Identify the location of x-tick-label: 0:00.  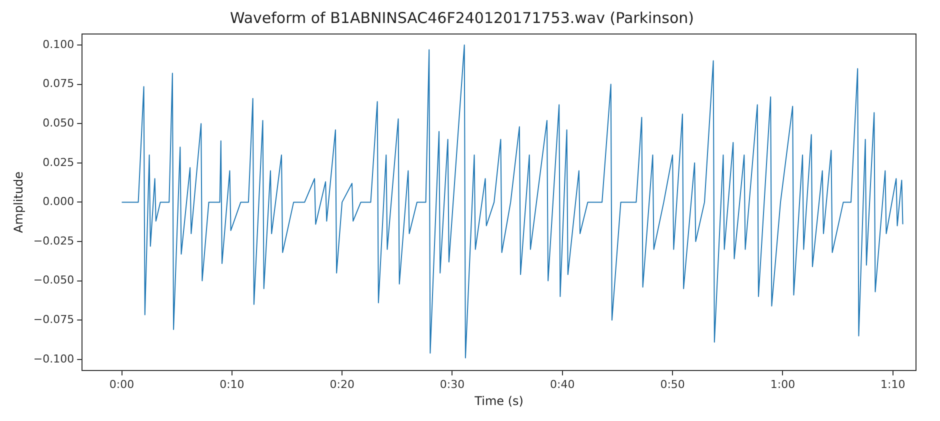
(121, 384).